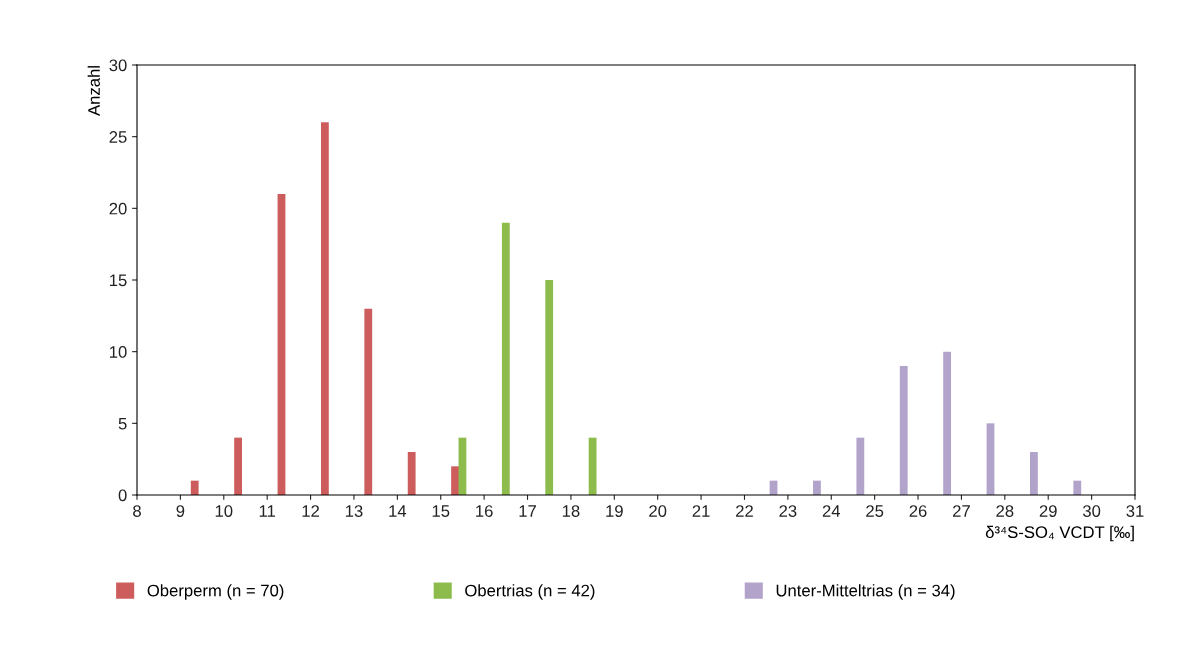  What do you see at coordinates (1048, 511) in the screenshot?
I see `x-tick-label: 29` at bounding box center [1048, 511].